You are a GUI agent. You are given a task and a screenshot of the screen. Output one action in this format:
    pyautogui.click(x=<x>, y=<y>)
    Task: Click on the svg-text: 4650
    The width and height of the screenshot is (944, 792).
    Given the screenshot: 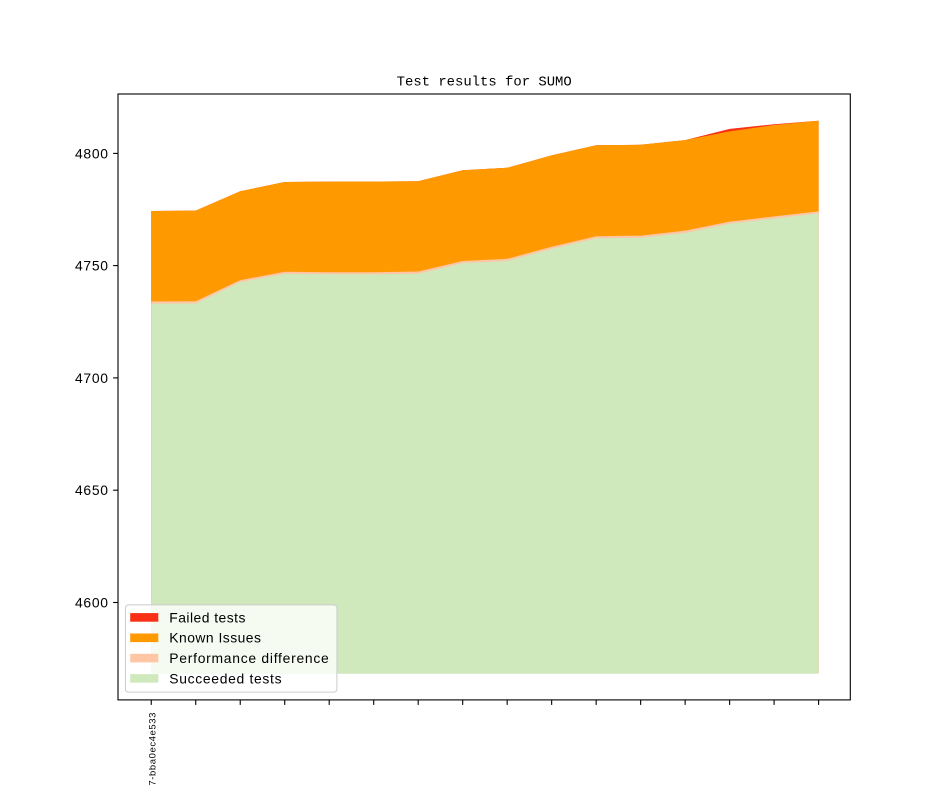 What is the action you would take?
    pyautogui.click(x=92, y=490)
    